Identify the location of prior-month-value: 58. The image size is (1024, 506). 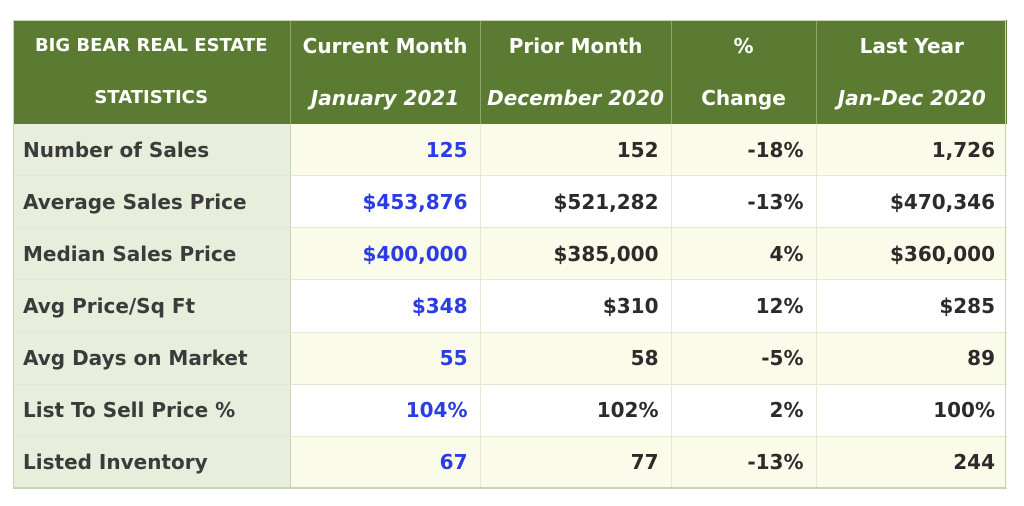
(576, 358).